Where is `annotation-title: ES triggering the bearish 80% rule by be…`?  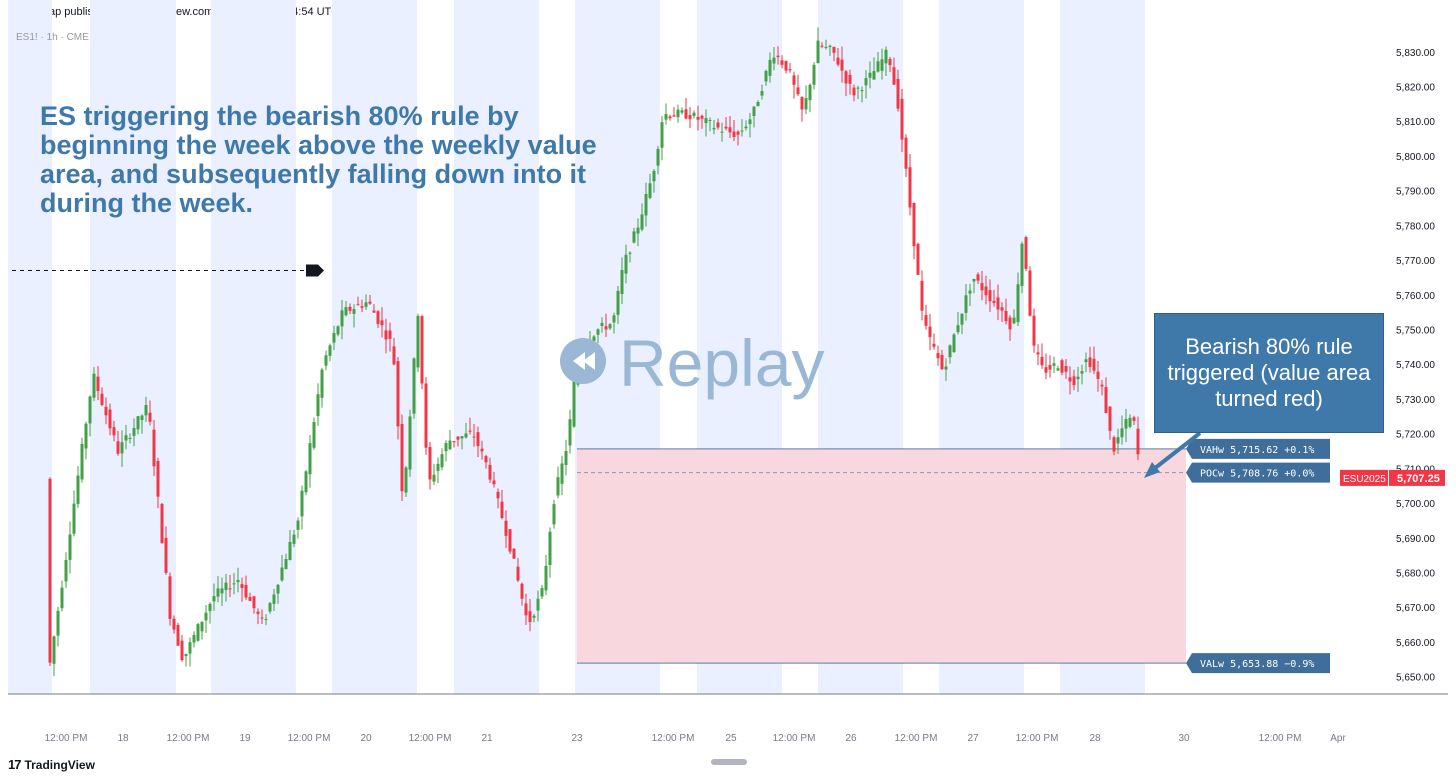 annotation-title: ES triggering the bearish 80% rule by be… is located at coordinates (318, 159).